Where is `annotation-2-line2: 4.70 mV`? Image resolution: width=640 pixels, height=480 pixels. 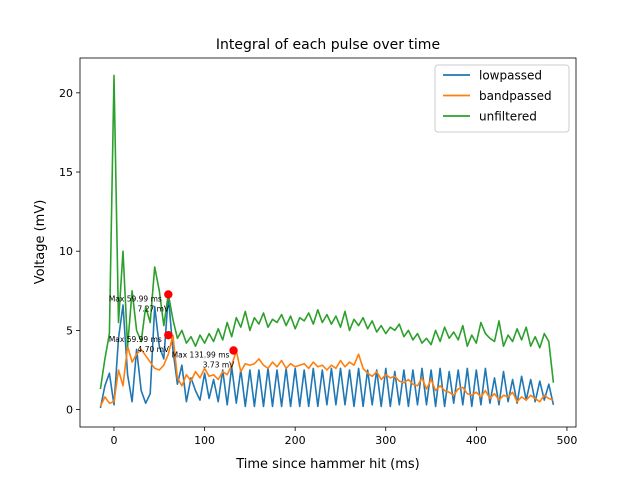
annotation-2-line2: 4.70 mV is located at coordinates (154, 349).